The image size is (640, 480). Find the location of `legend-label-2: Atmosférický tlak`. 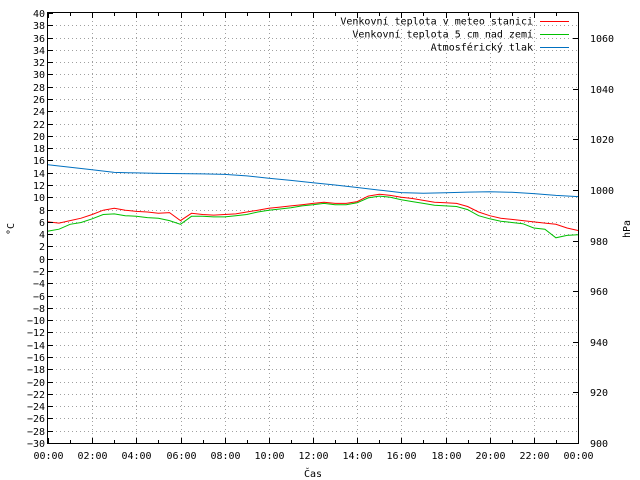

legend-label-2: Atmosférický tlak is located at coordinates (482, 48).